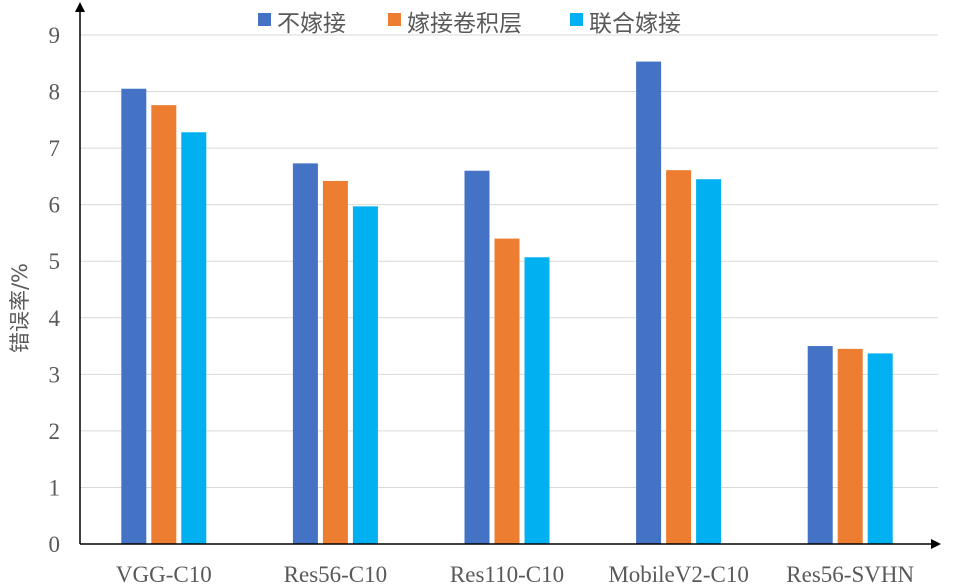 This screenshot has height=587, width=959. What do you see at coordinates (464, 24) in the screenshot?
I see `legend-label: 嫁接卷积层` at bounding box center [464, 24].